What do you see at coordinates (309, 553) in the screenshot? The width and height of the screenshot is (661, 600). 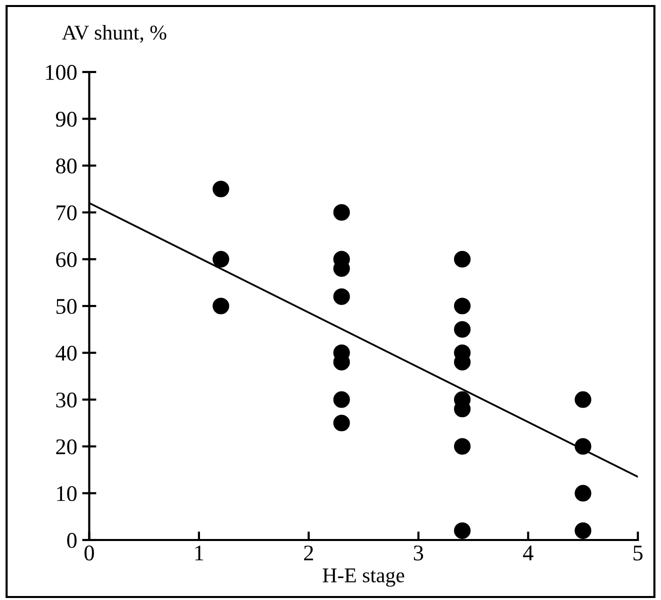 I see `x-tick-label: 2` at bounding box center [309, 553].